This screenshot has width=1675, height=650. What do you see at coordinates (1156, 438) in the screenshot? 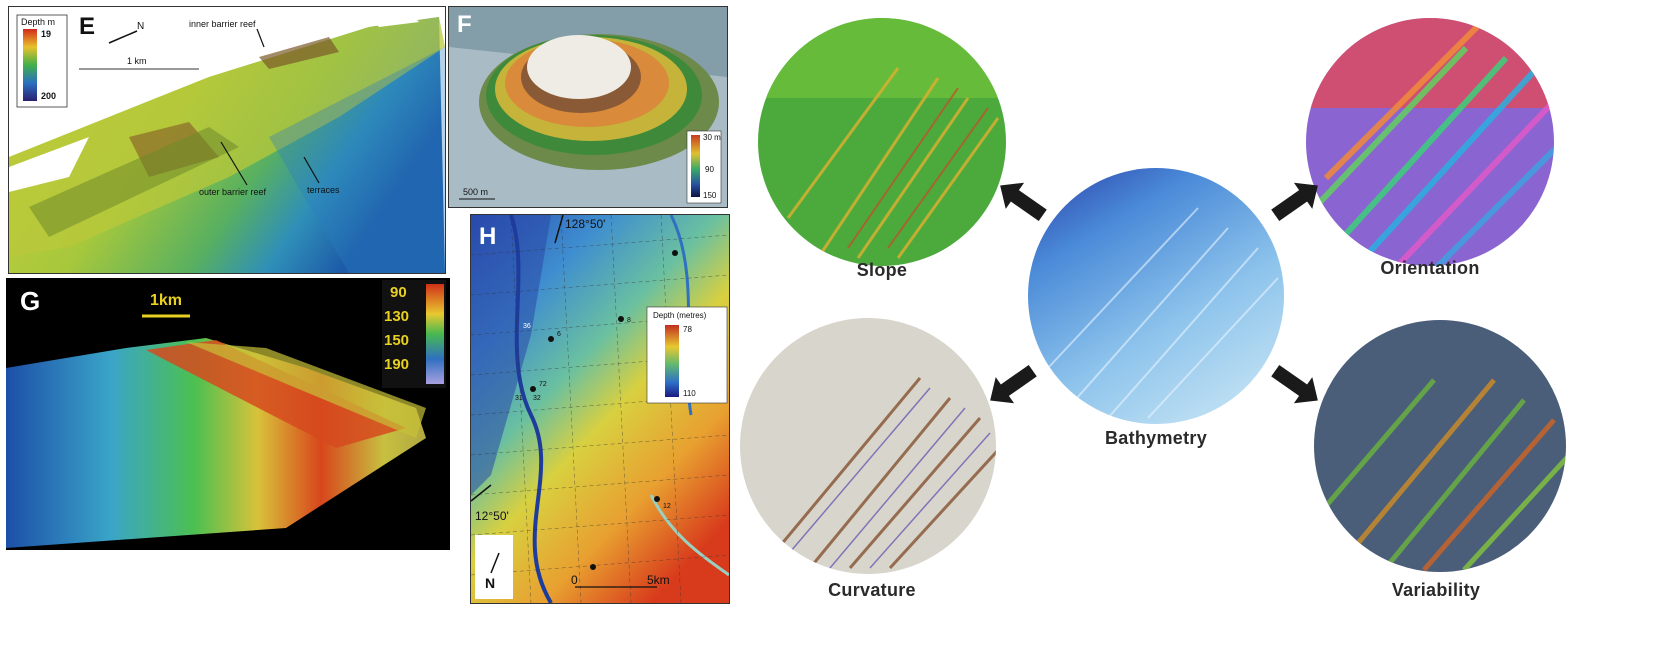
I see `label-bathymetry: Bathymetry` at bounding box center [1156, 438].